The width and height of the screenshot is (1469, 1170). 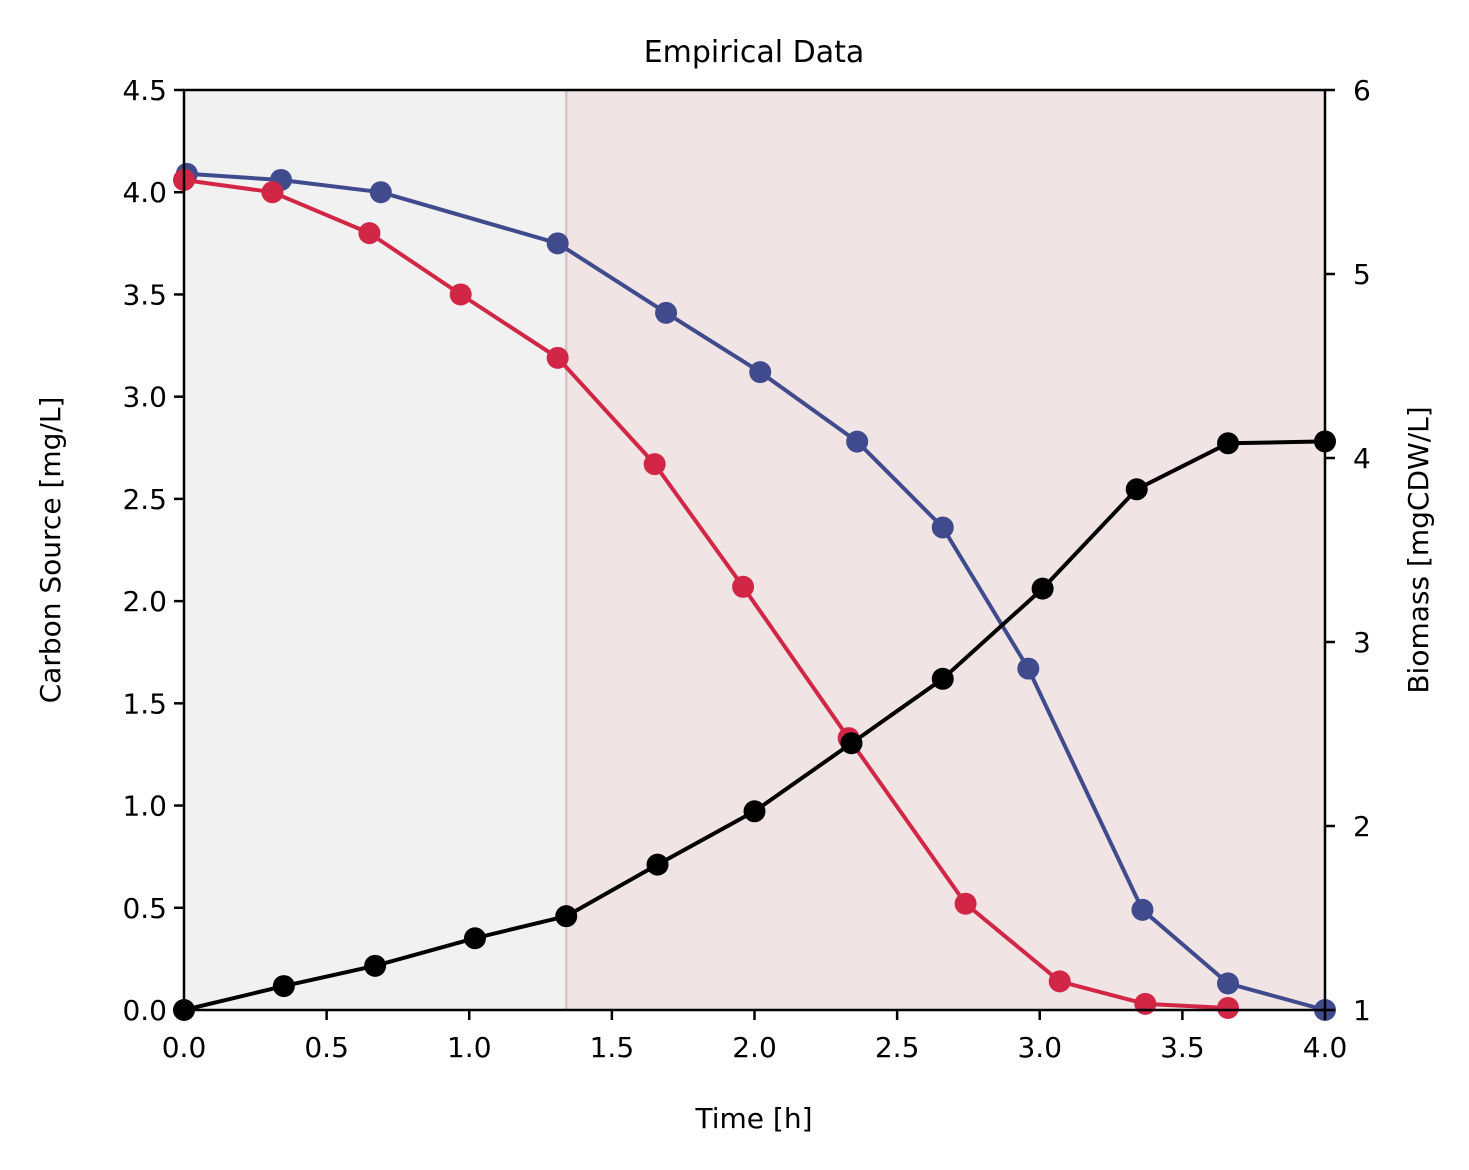 What do you see at coordinates (1362, 642) in the screenshot?
I see `y2-tick-label: 3` at bounding box center [1362, 642].